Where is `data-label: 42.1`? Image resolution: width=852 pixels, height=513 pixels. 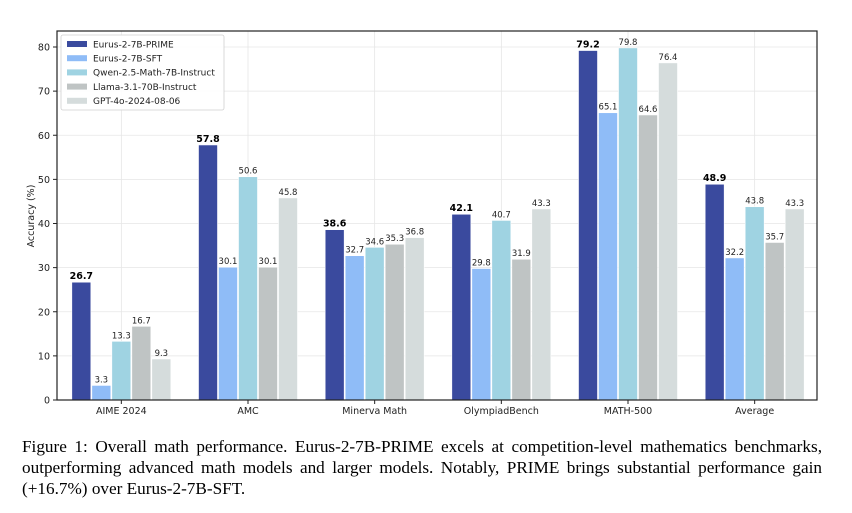 data-label: 42.1 is located at coordinates (461, 208).